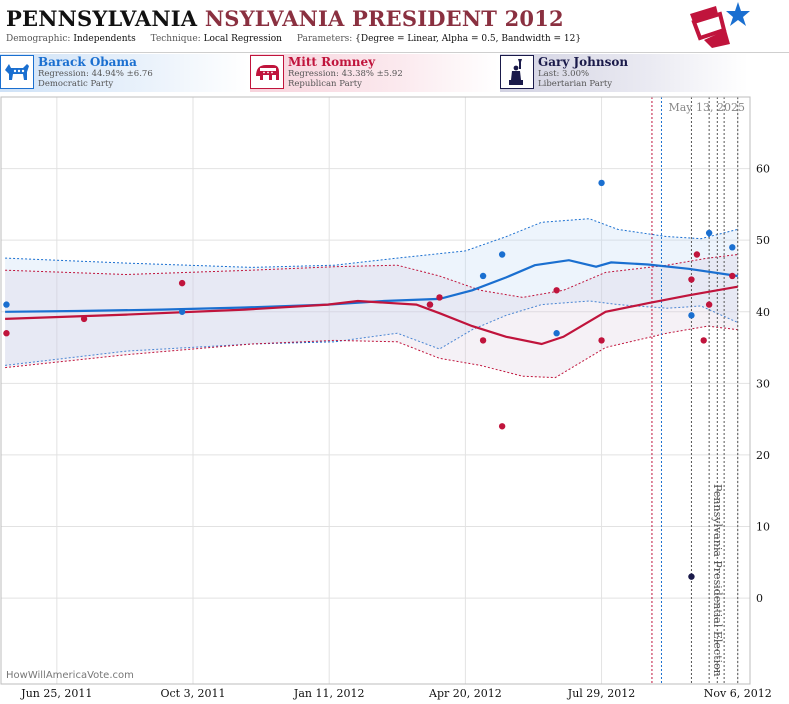 The width and height of the screenshot is (789, 704). I want to click on y-tick-label: 40, so click(763, 312).